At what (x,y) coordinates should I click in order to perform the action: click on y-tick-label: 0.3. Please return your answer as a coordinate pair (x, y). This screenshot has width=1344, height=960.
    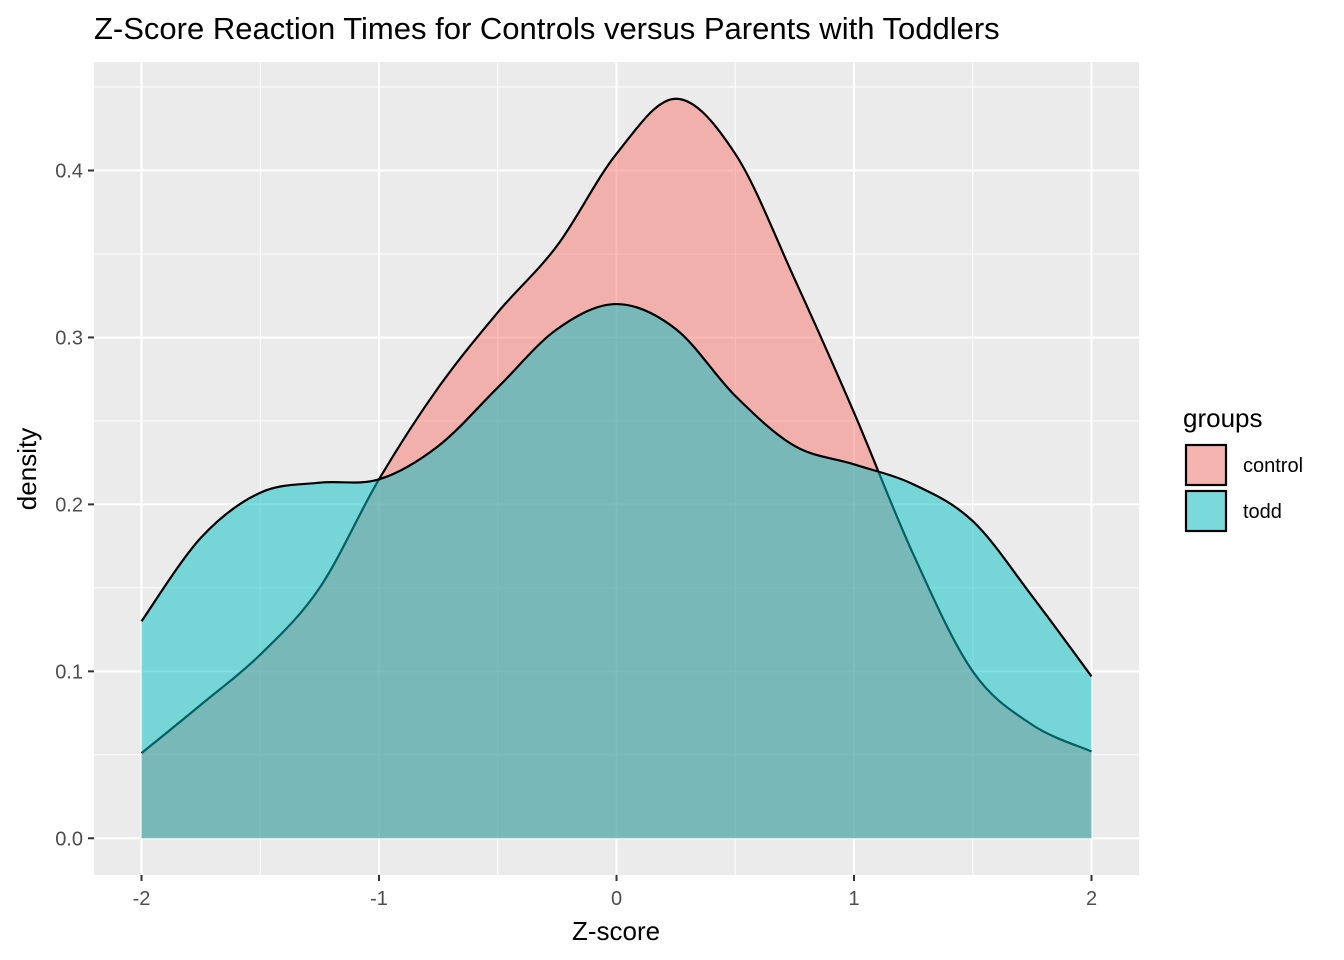
    Looking at the image, I should click on (69, 338).